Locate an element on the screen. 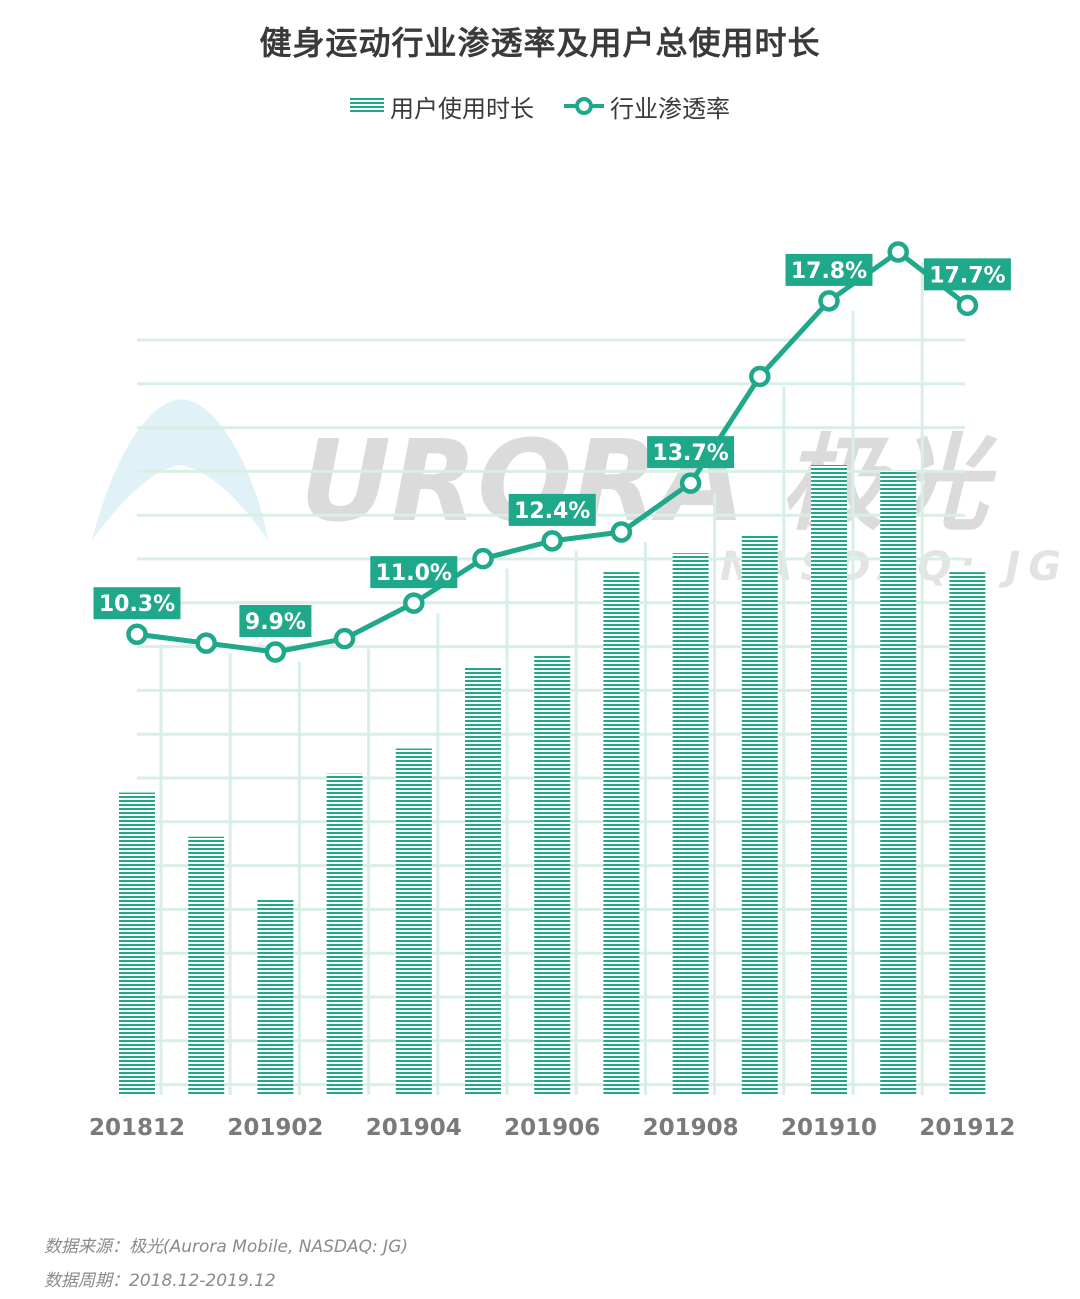 The height and width of the screenshot is (1299, 1080). data-label-201908: 13.7% is located at coordinates (690, 453).